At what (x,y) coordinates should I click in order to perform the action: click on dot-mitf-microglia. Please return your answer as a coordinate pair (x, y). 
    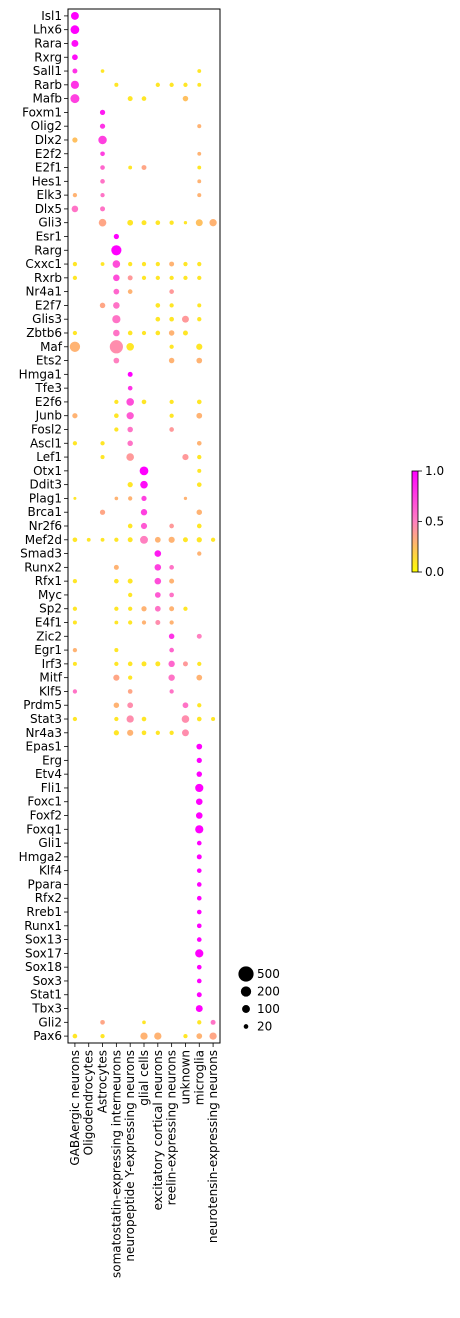
    Looking at the image, I should click on (199, 677).